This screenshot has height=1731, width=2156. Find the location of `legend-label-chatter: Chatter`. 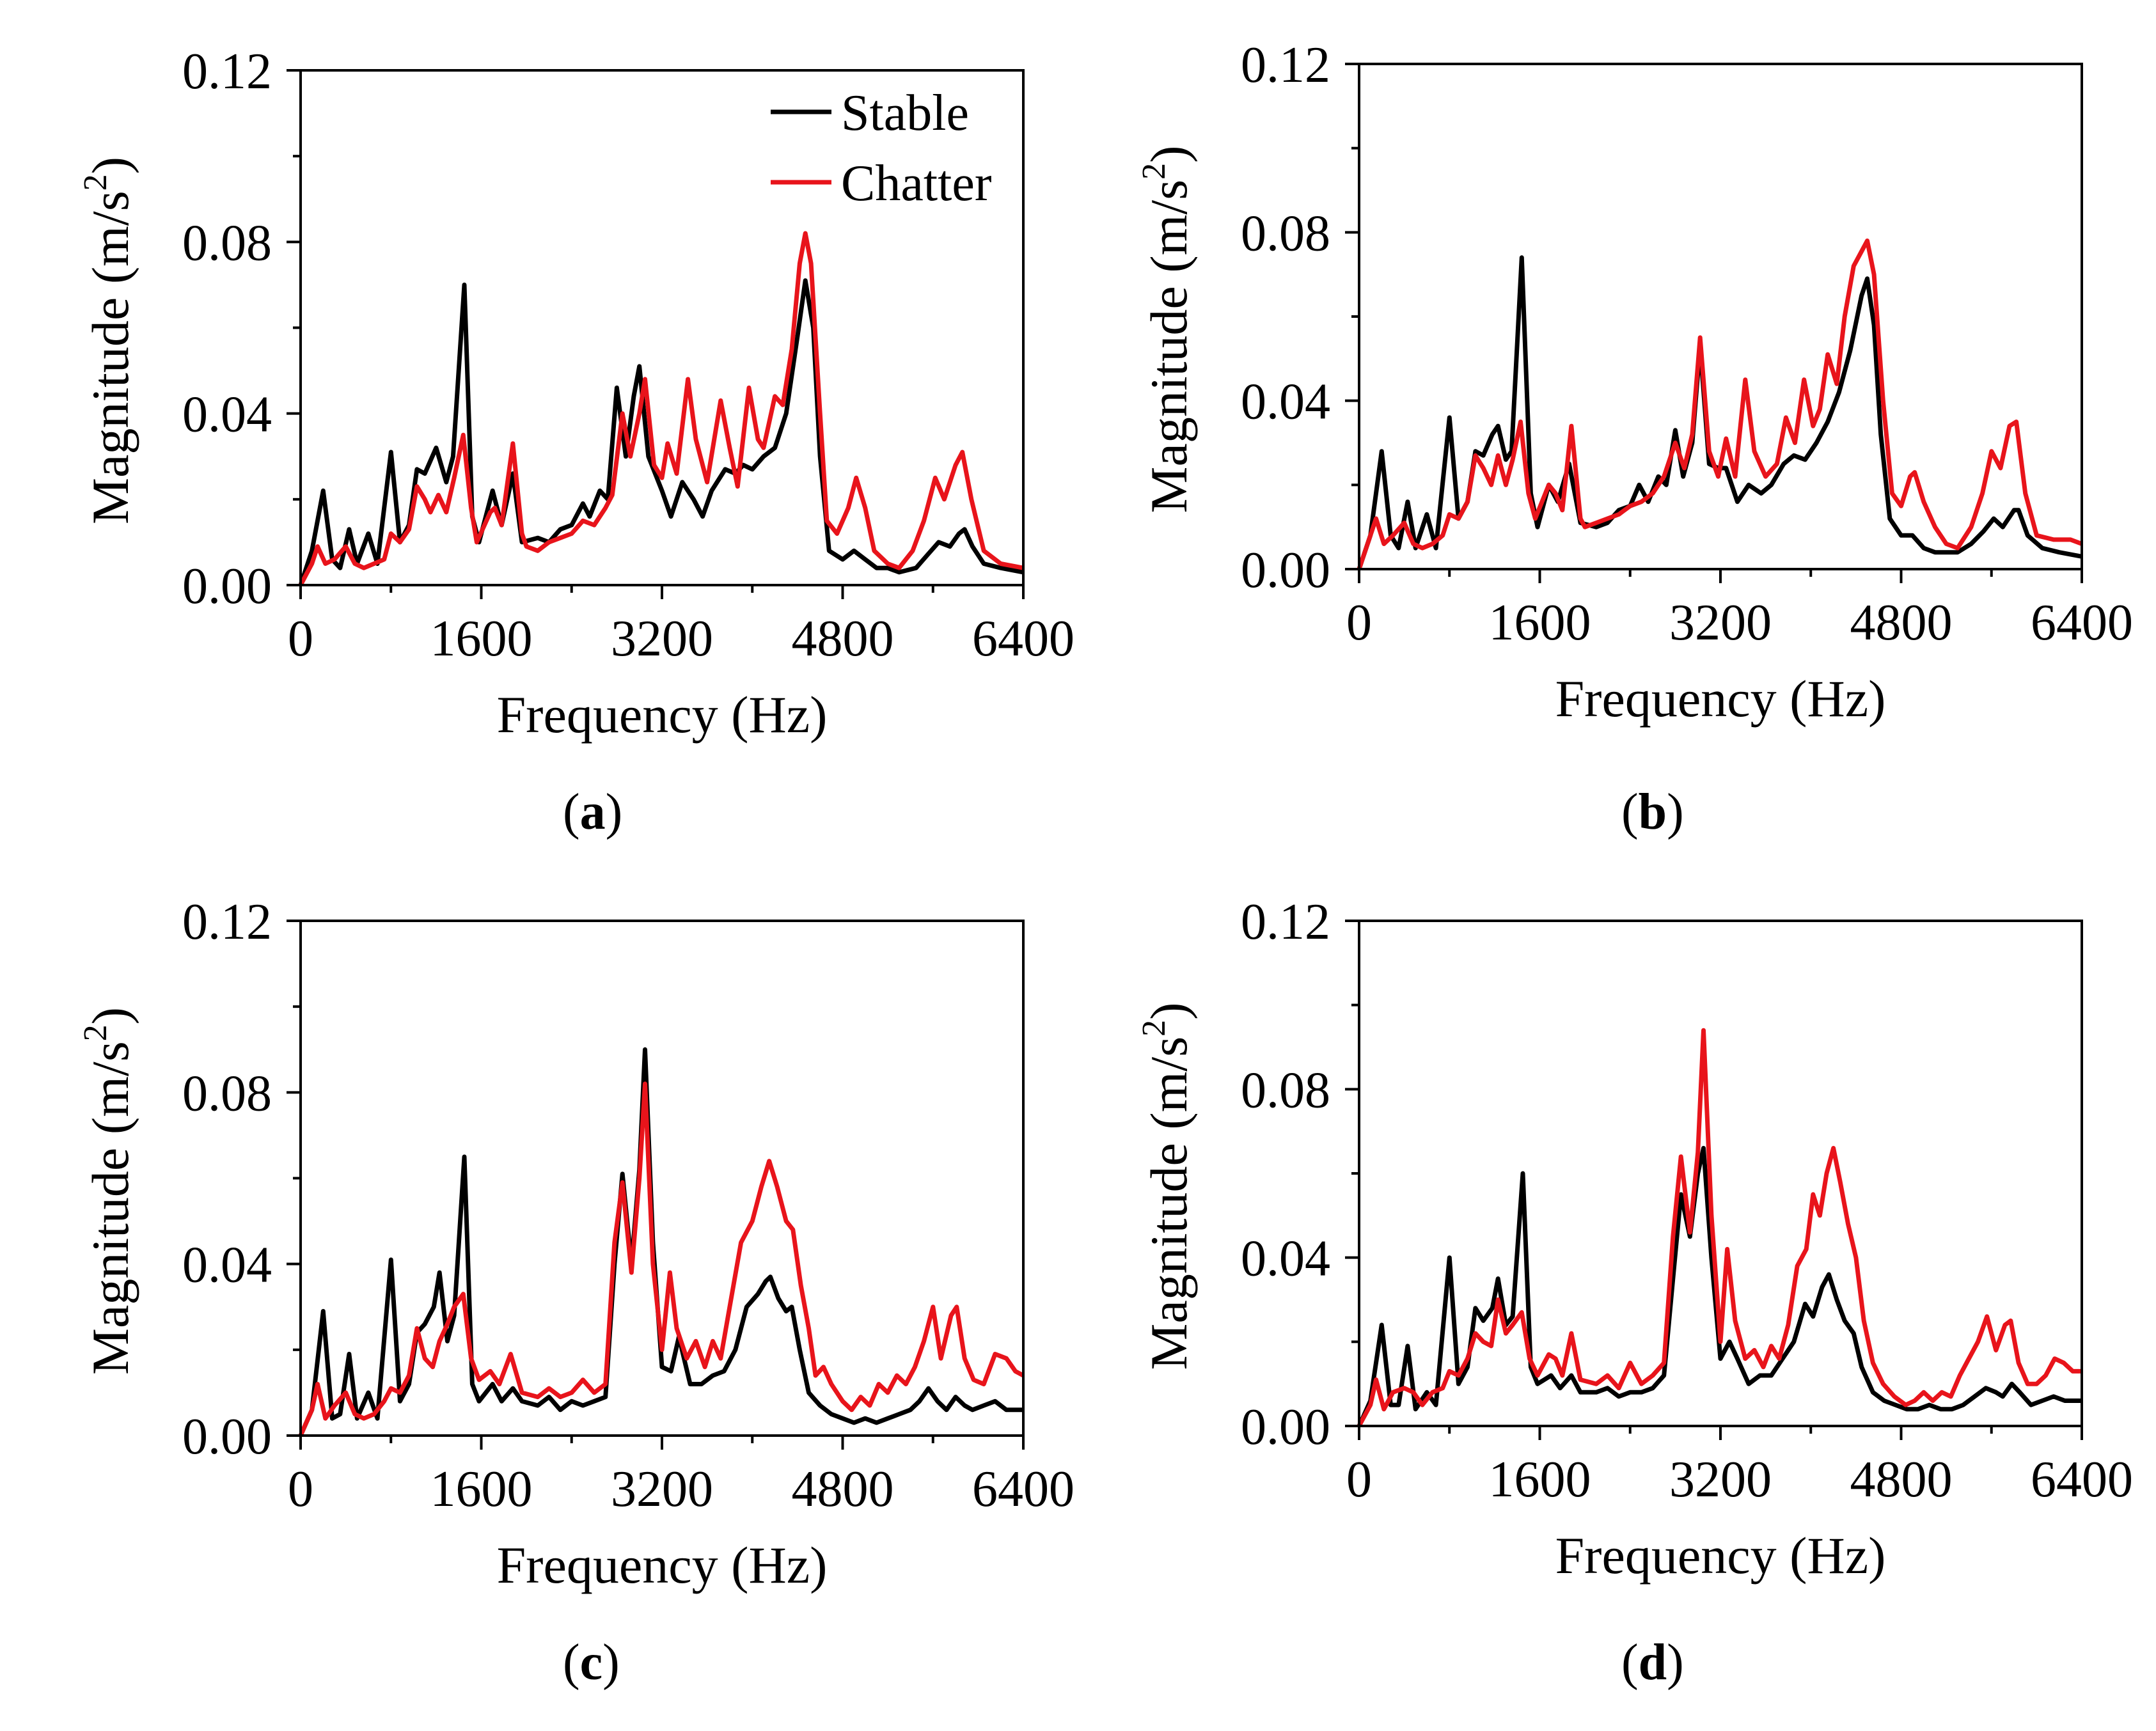

legend-label-chatter: Chatter is located at coordinates (916, 183).